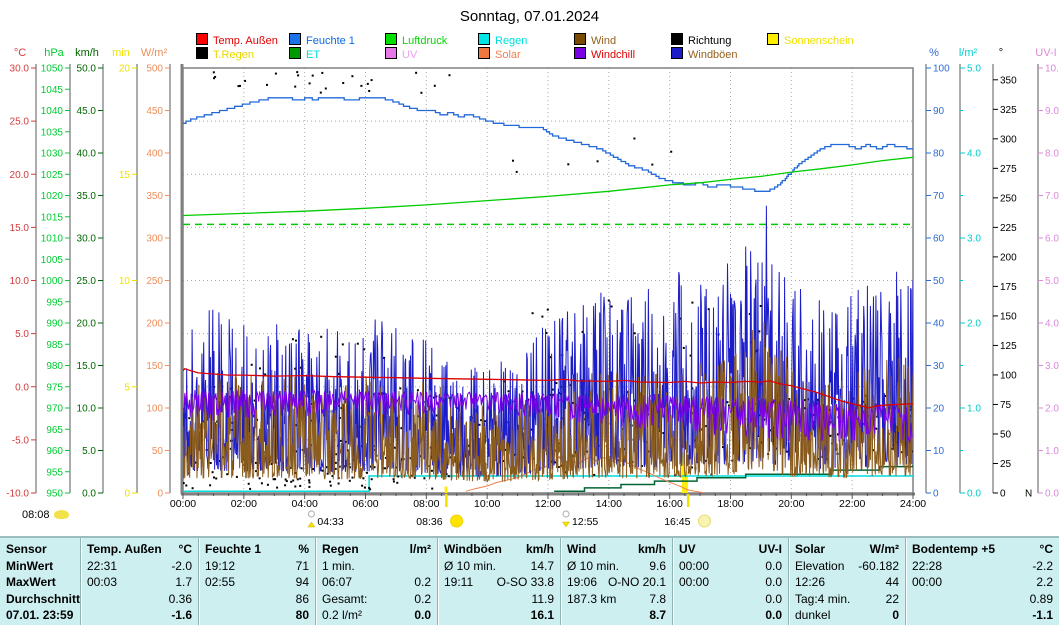  Describe the element at coordinates (701, 40) in the screenshot. I see `legend-item-richtung: Richtung` at that location.